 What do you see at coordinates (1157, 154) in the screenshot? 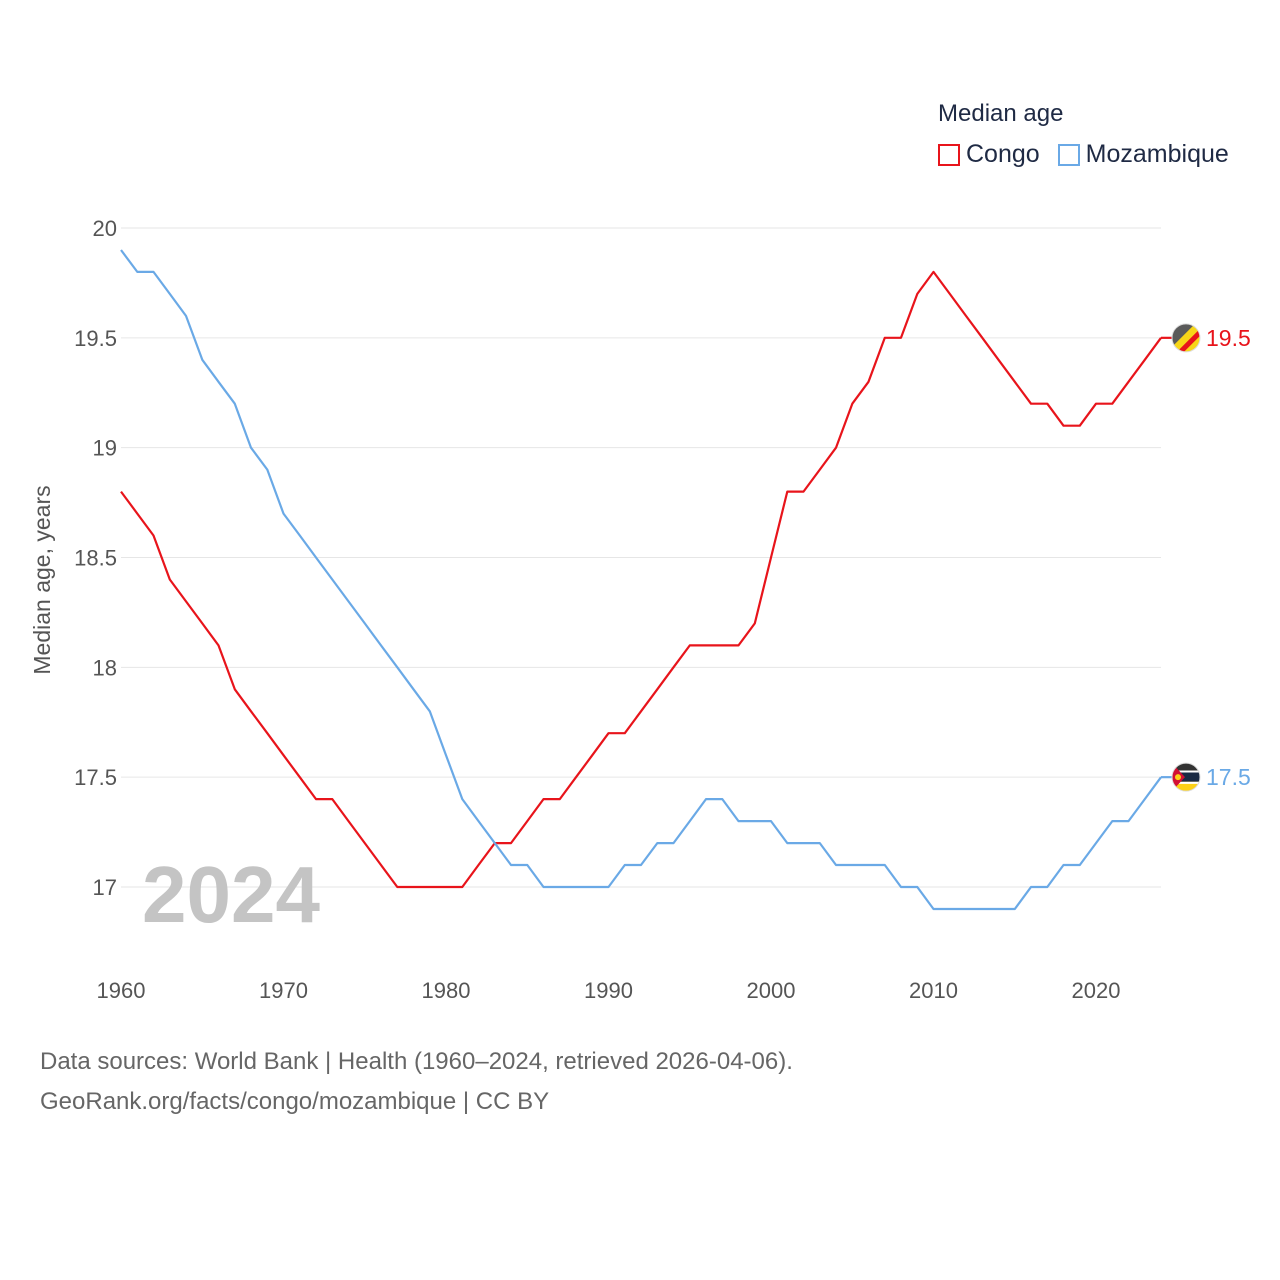
I see `legend-label-mozambique: Mozambique` at bounding box center [1157, 154].